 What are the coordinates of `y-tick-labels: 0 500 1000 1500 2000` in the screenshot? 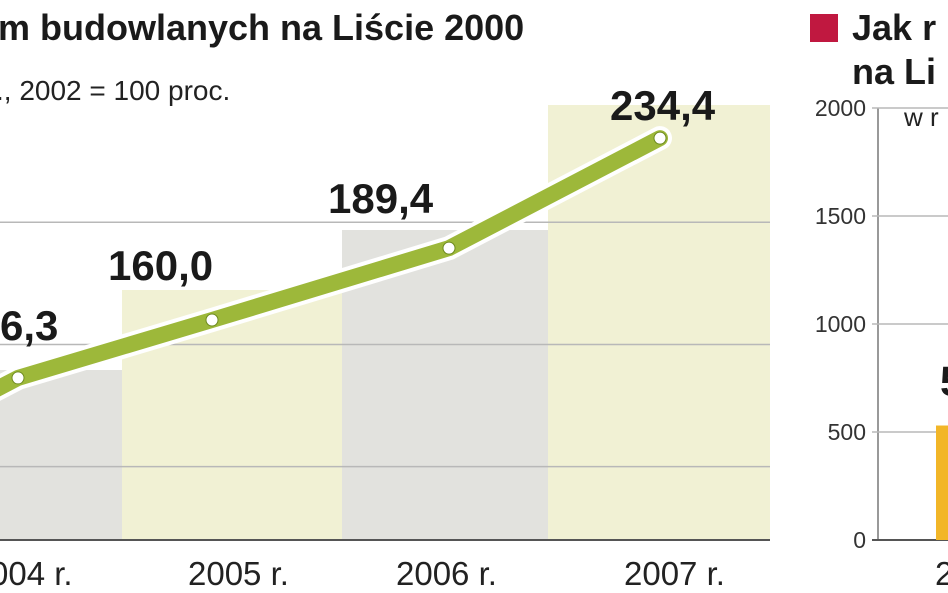 It's located at (840, 324).